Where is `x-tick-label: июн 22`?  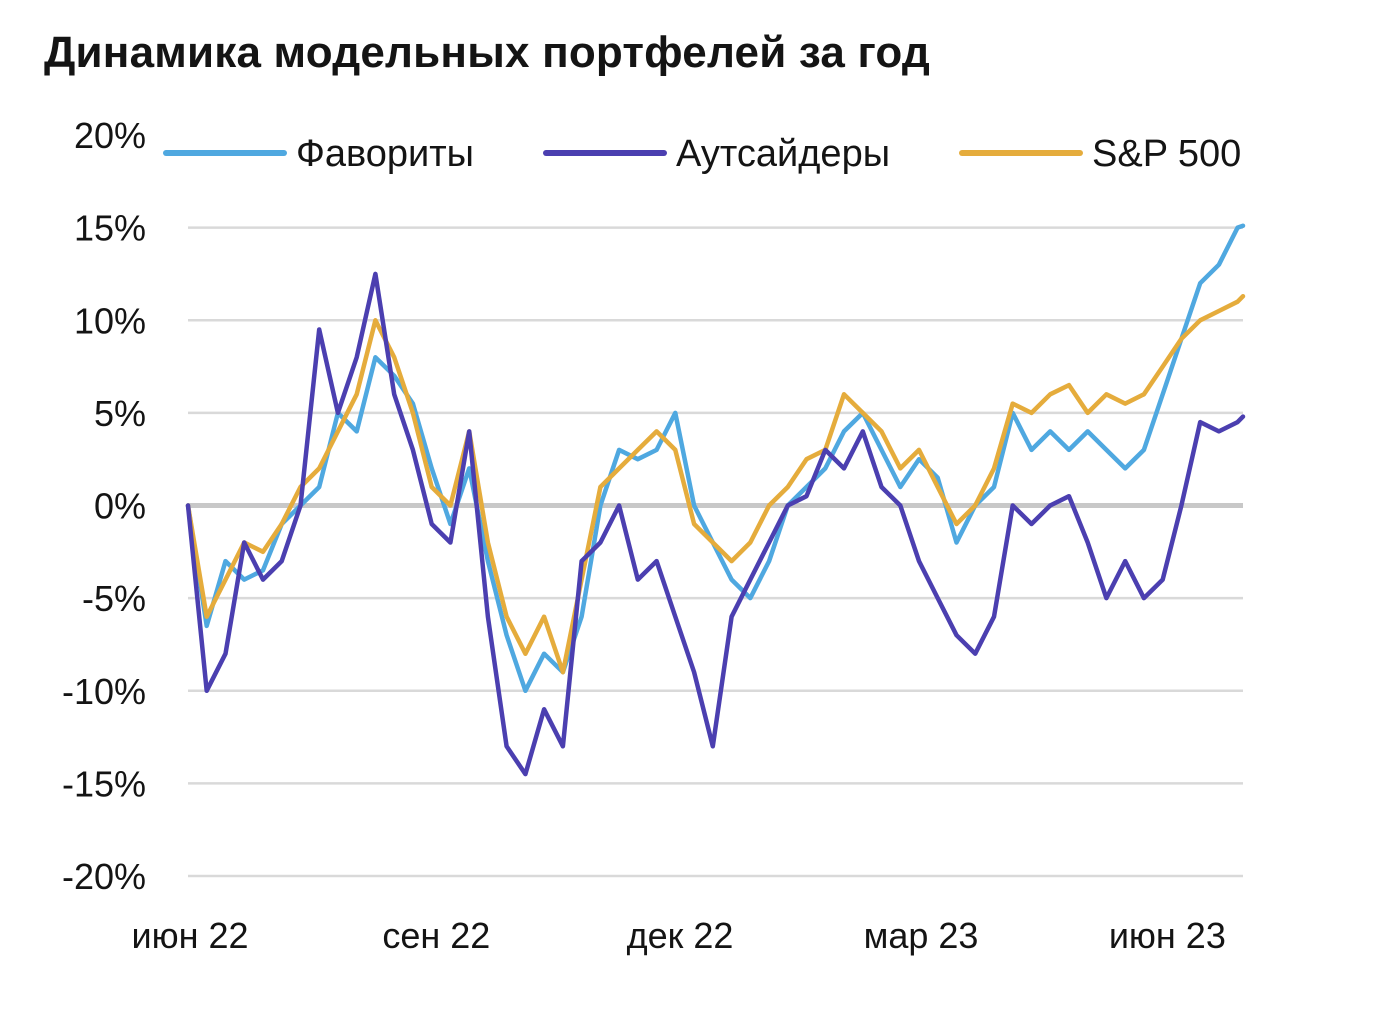
x-tick-label: июн 22 is located at coordinates (189, 935).